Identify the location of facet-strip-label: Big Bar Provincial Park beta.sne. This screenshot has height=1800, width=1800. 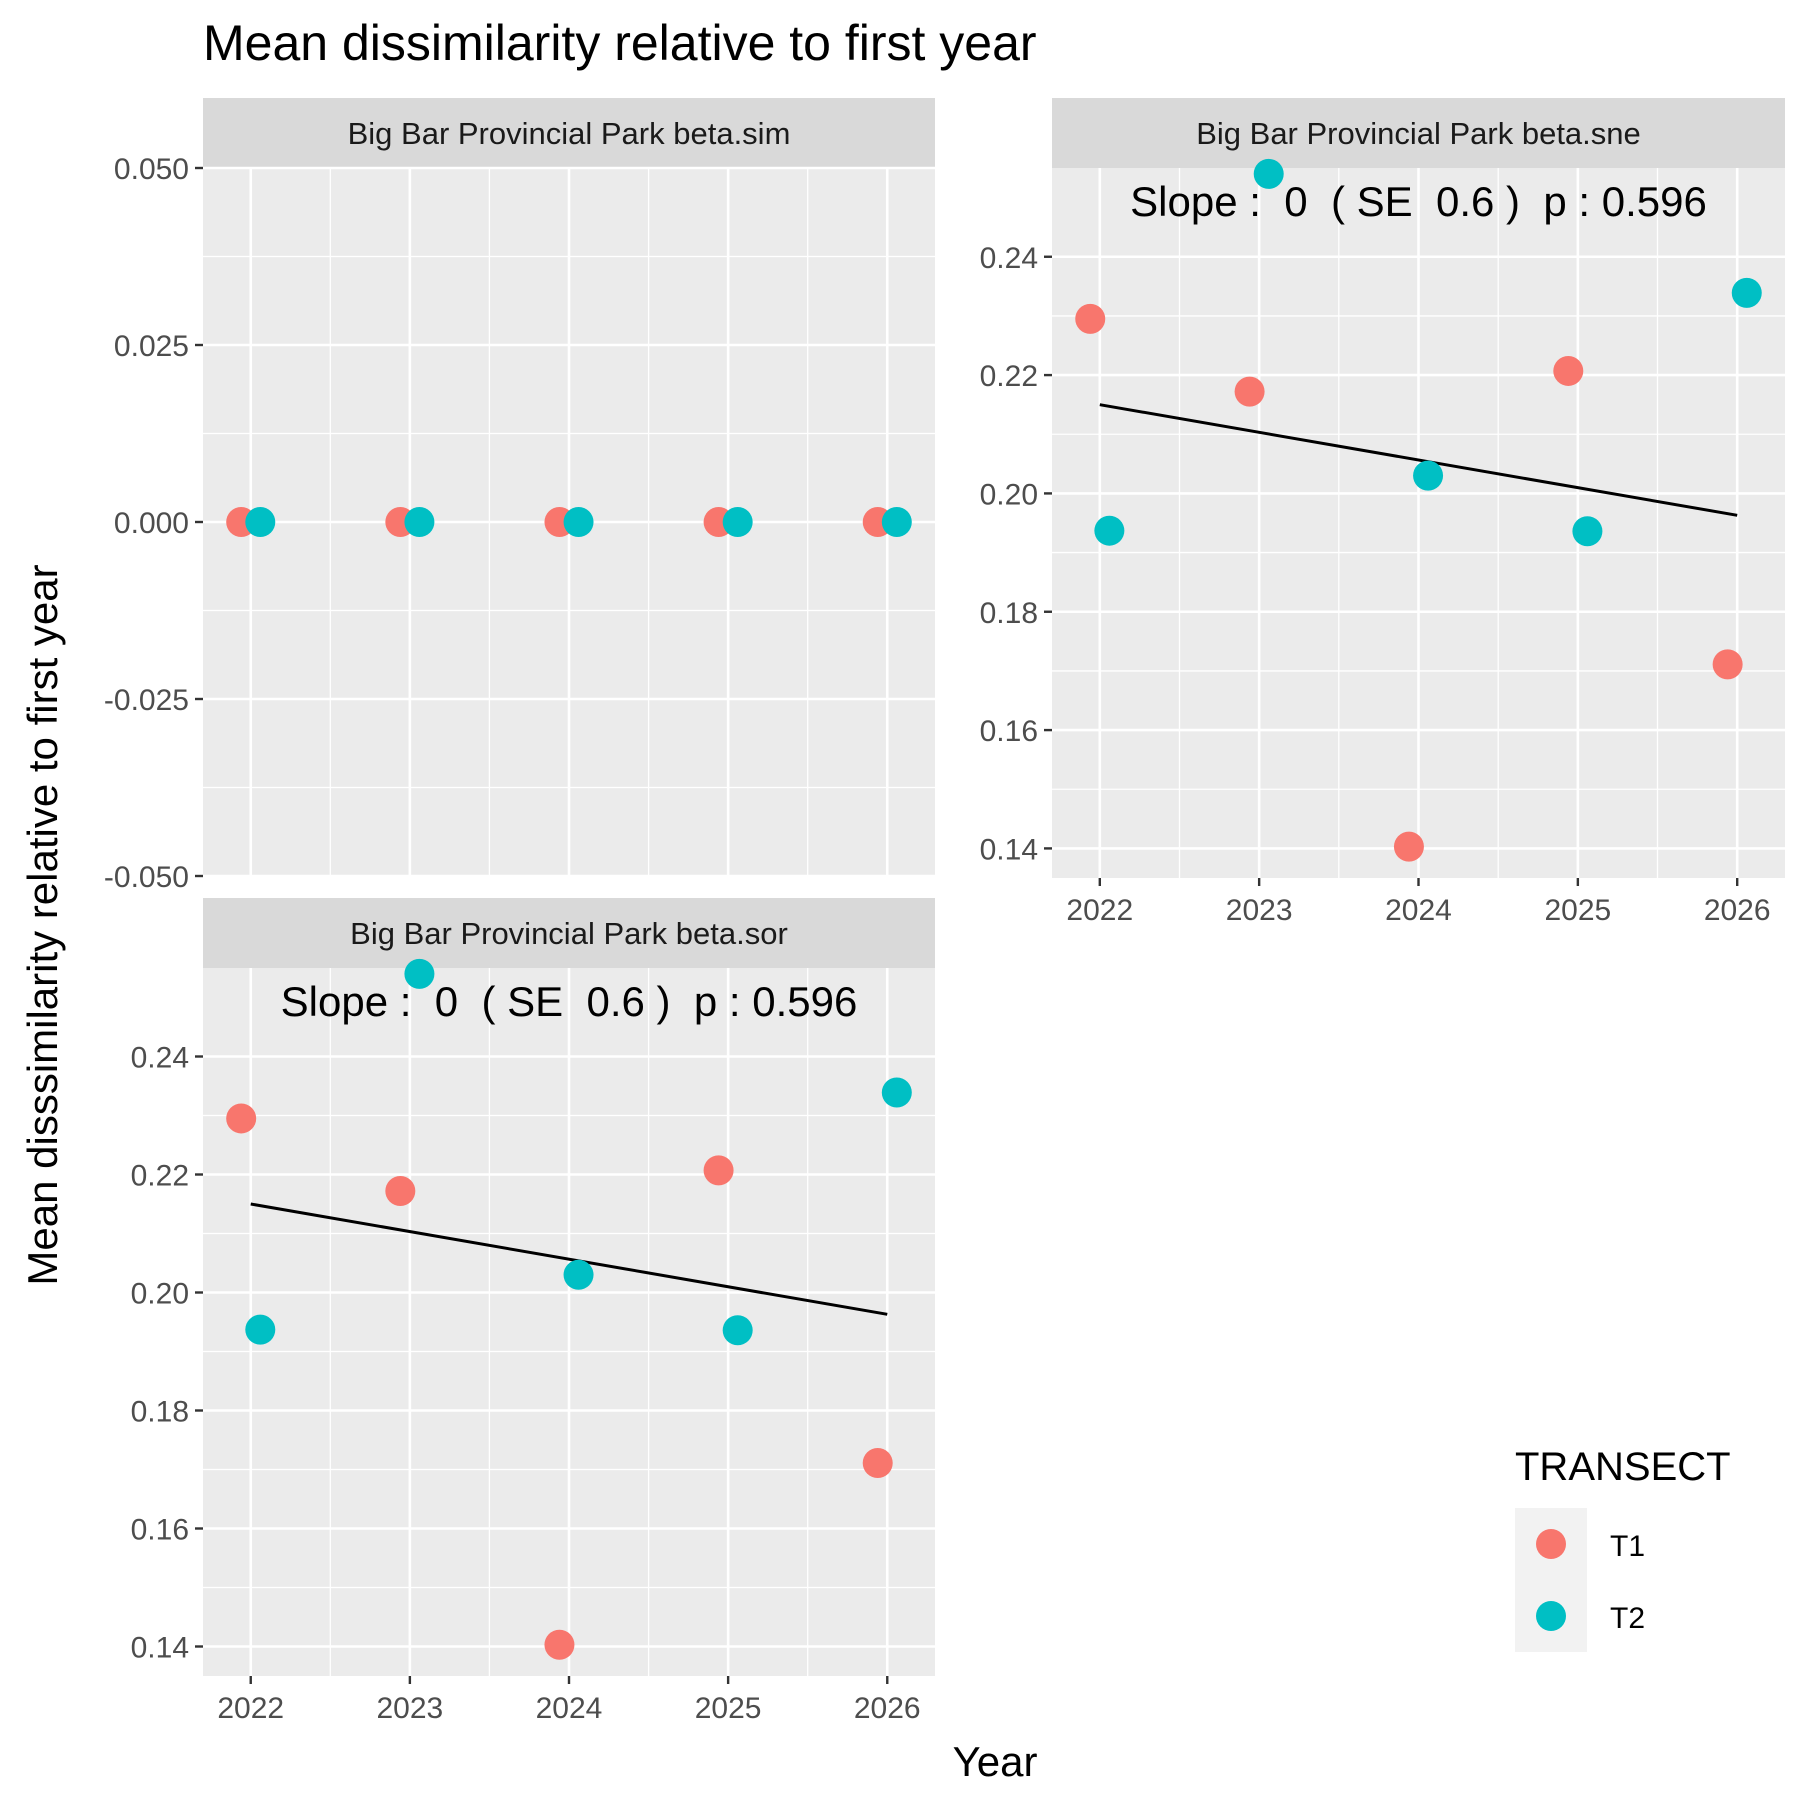
(1418, 133).